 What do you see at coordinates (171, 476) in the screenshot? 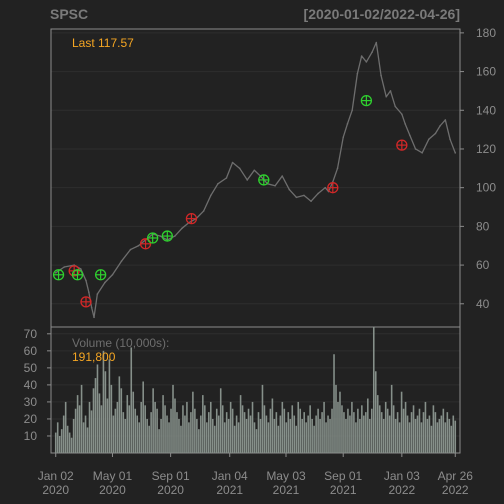
I see `x-tick-label: Sep 01` at bounding box center [171, 476].